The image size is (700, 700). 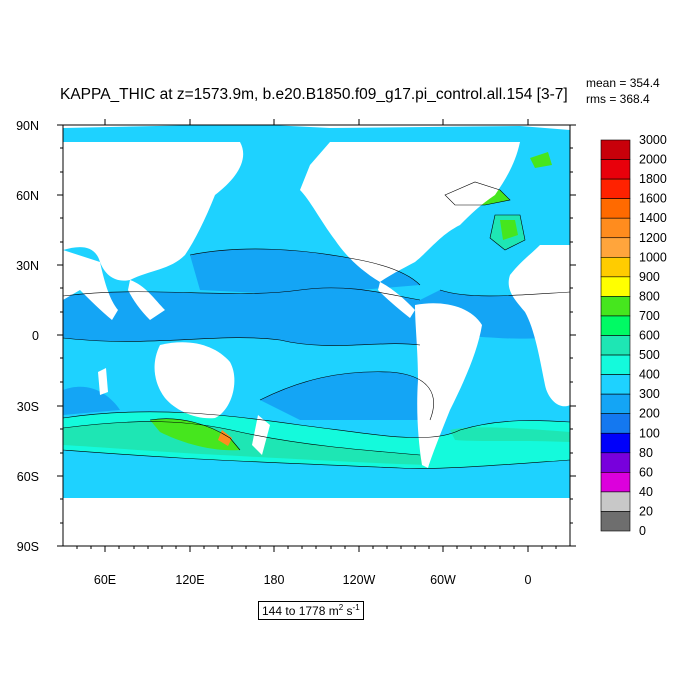 I want to click on range-unit-s: s, so click(x=348, y=611).